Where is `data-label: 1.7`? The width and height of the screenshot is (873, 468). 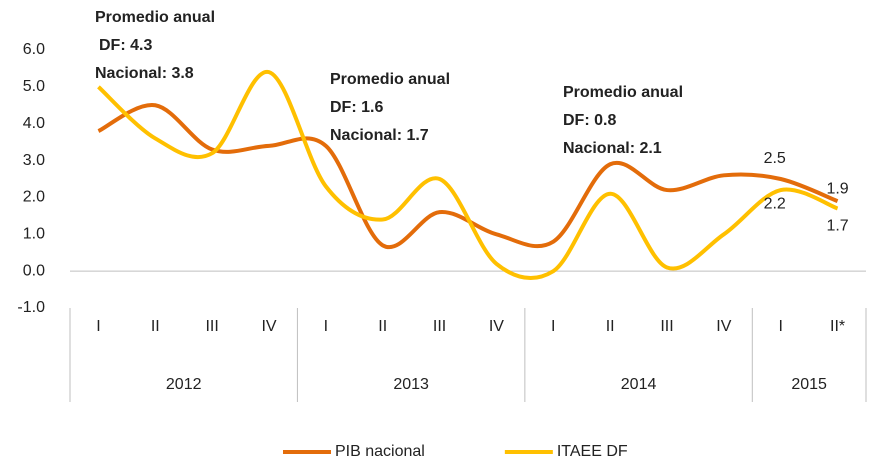 data-label: 1.7 is located at coordinates (837, 226).